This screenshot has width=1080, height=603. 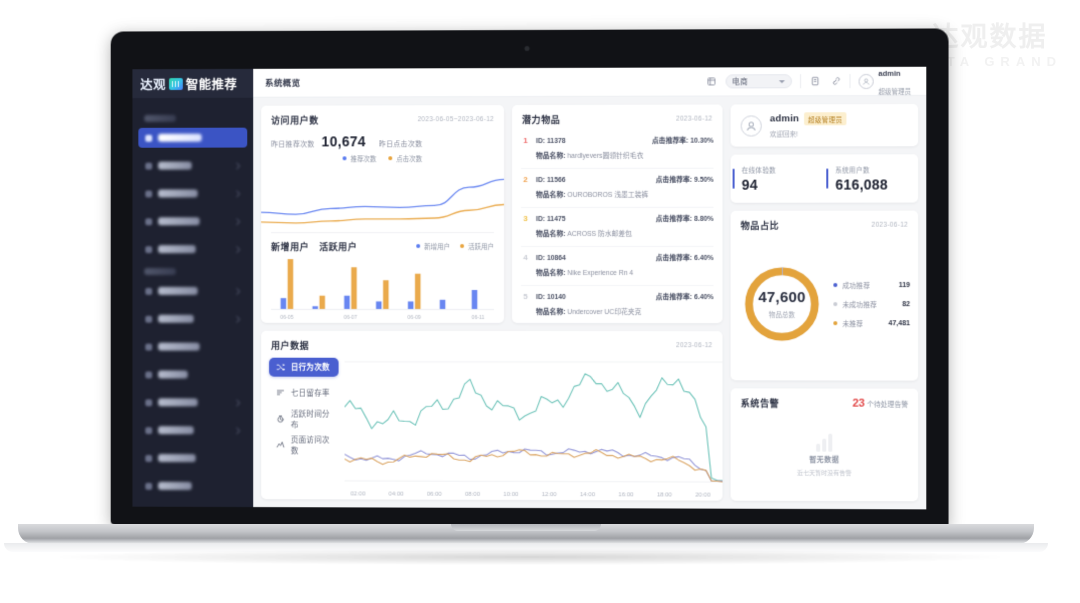 I want to click on x-tick-label: 10:00, so click(x=511, y=494).